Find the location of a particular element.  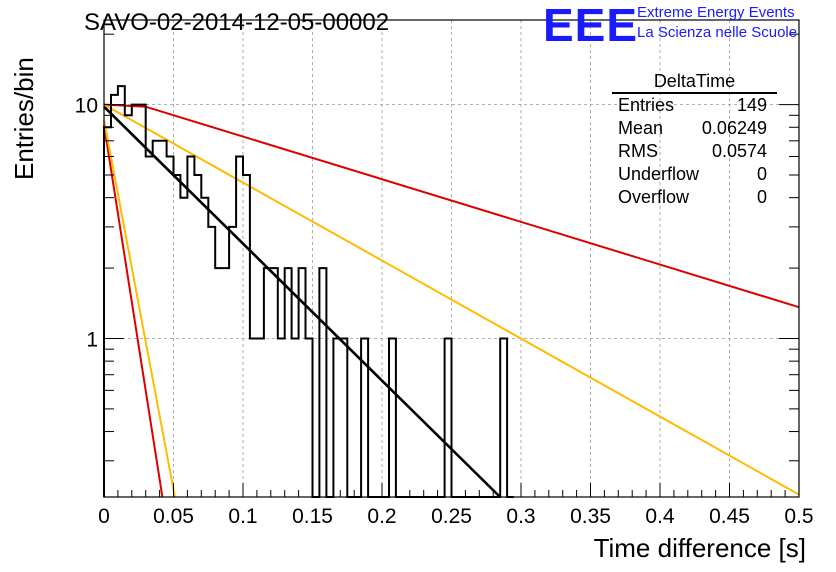

x-tick-label: 0.2 is located at coordinates (381, 516).